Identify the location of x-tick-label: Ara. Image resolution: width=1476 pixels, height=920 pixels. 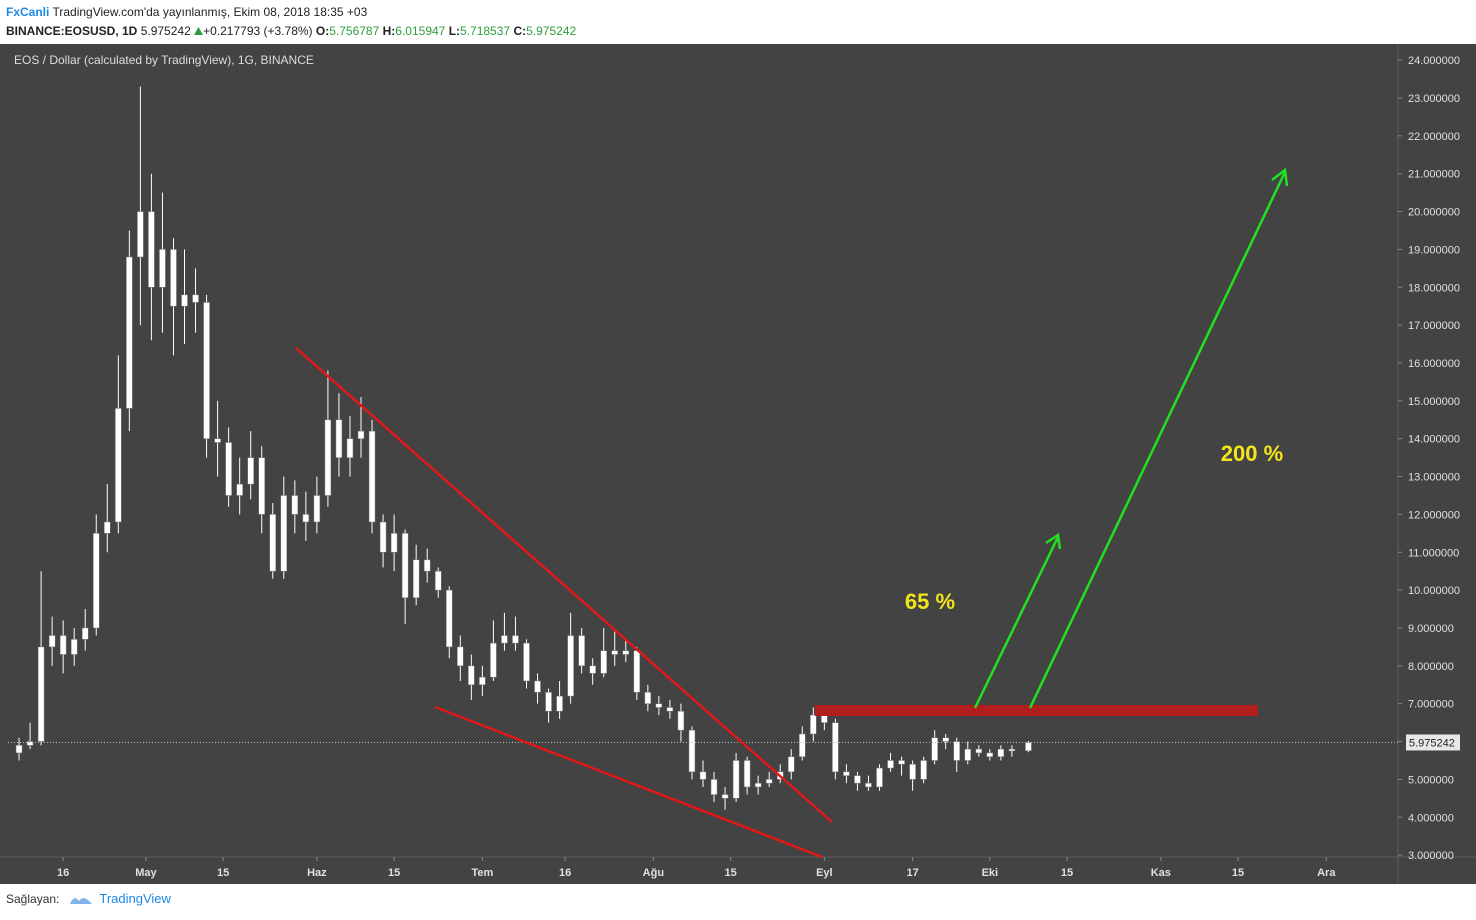
(1326, 873).